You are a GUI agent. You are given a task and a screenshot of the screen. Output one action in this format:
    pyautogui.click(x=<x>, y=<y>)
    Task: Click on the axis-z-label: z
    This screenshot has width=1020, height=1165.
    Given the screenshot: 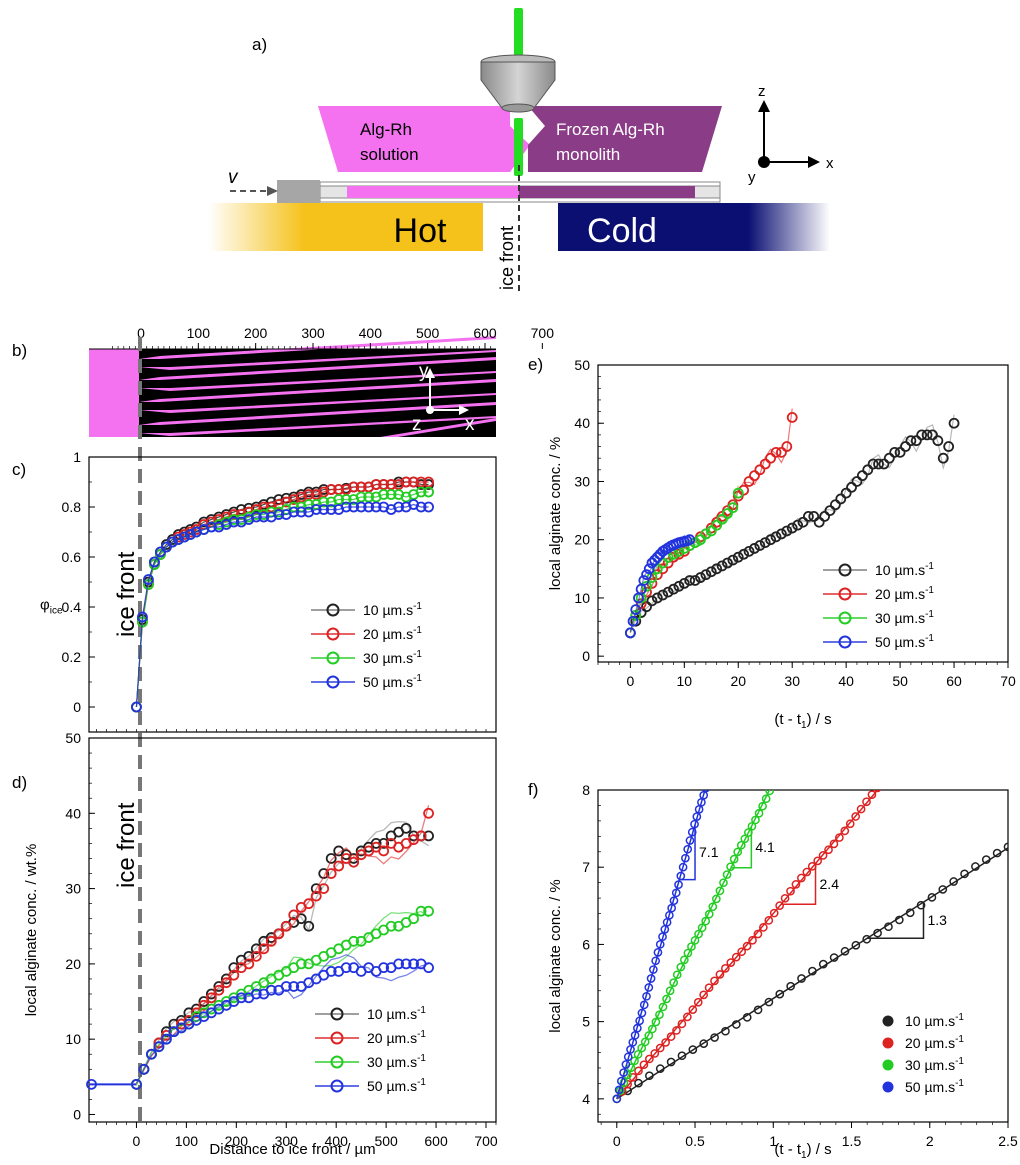 What is the action you would take?
    pyautogui.click(x=762, y=91)
    